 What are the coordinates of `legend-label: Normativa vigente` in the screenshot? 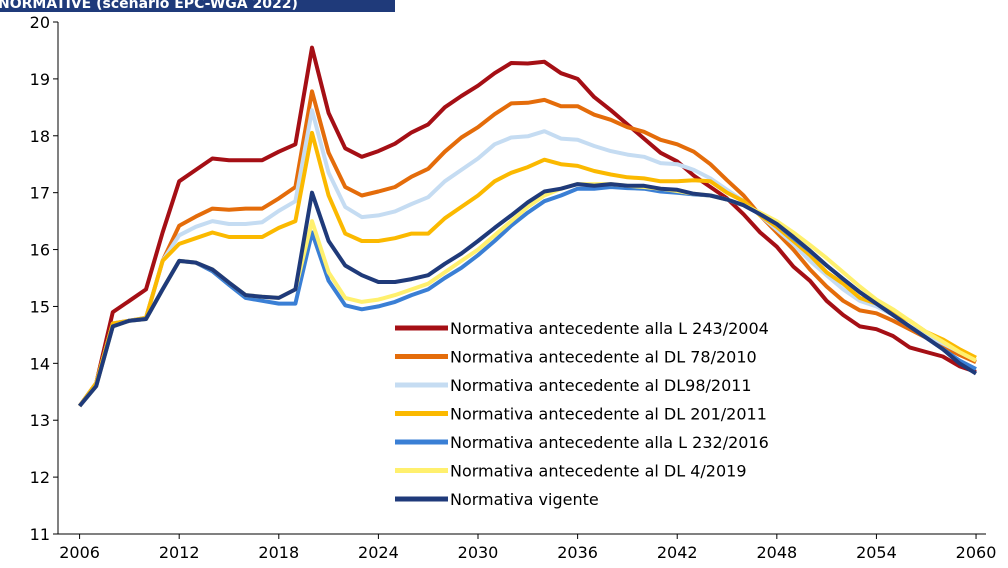 It's located at (524, 499).